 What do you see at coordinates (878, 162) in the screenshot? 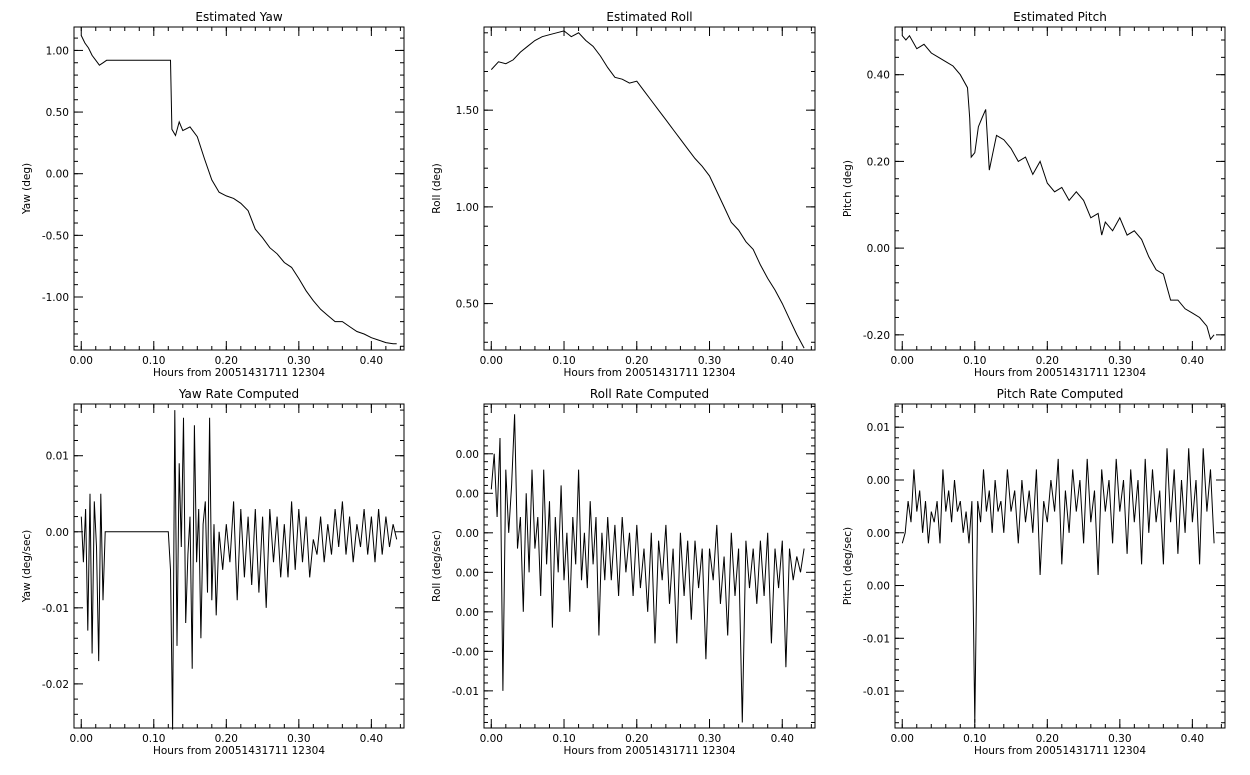
I see `y-tick-label: 0.20` at bounding box center [878, 162].